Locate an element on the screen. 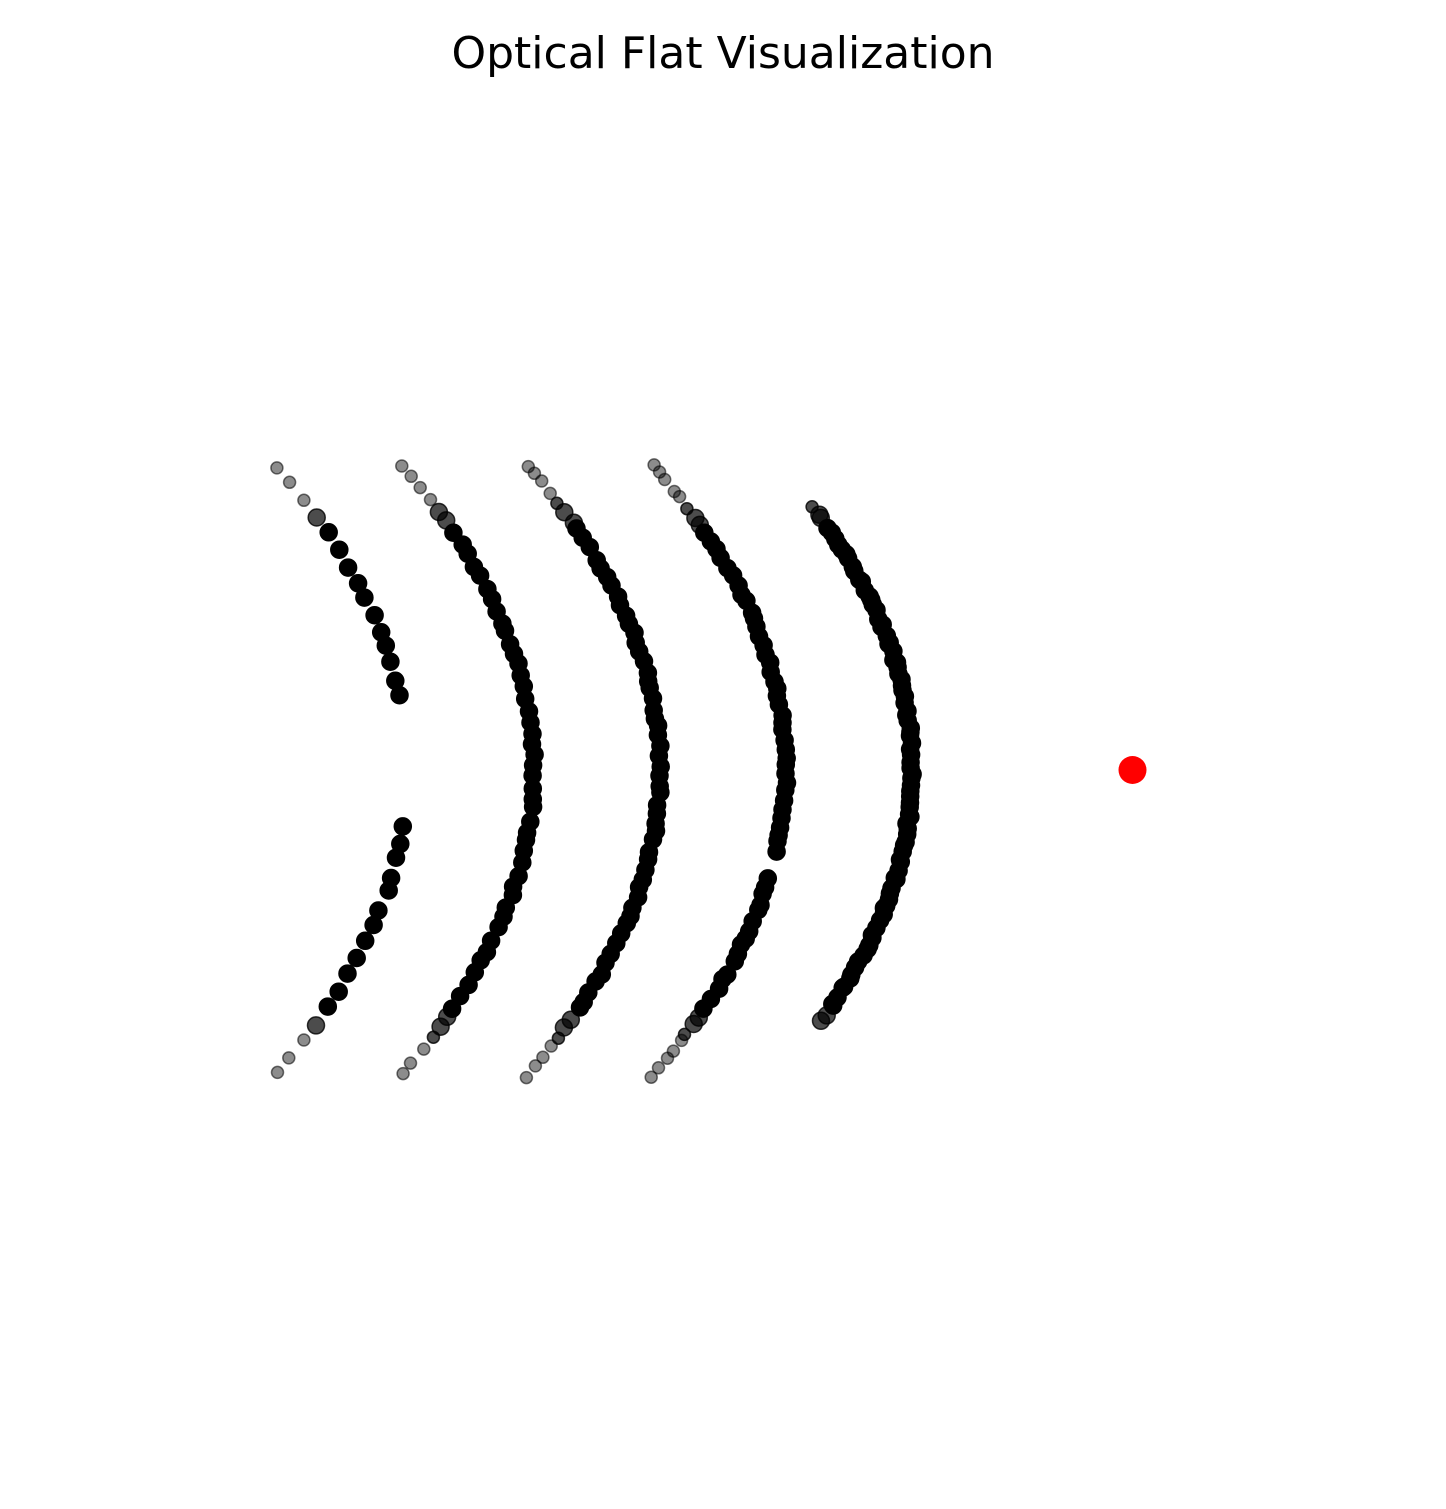 Image resolution: width=1446 pixels, height=1509 pixels. chart-title: Optical Flat Visualization is located at coordinates (722, 53).